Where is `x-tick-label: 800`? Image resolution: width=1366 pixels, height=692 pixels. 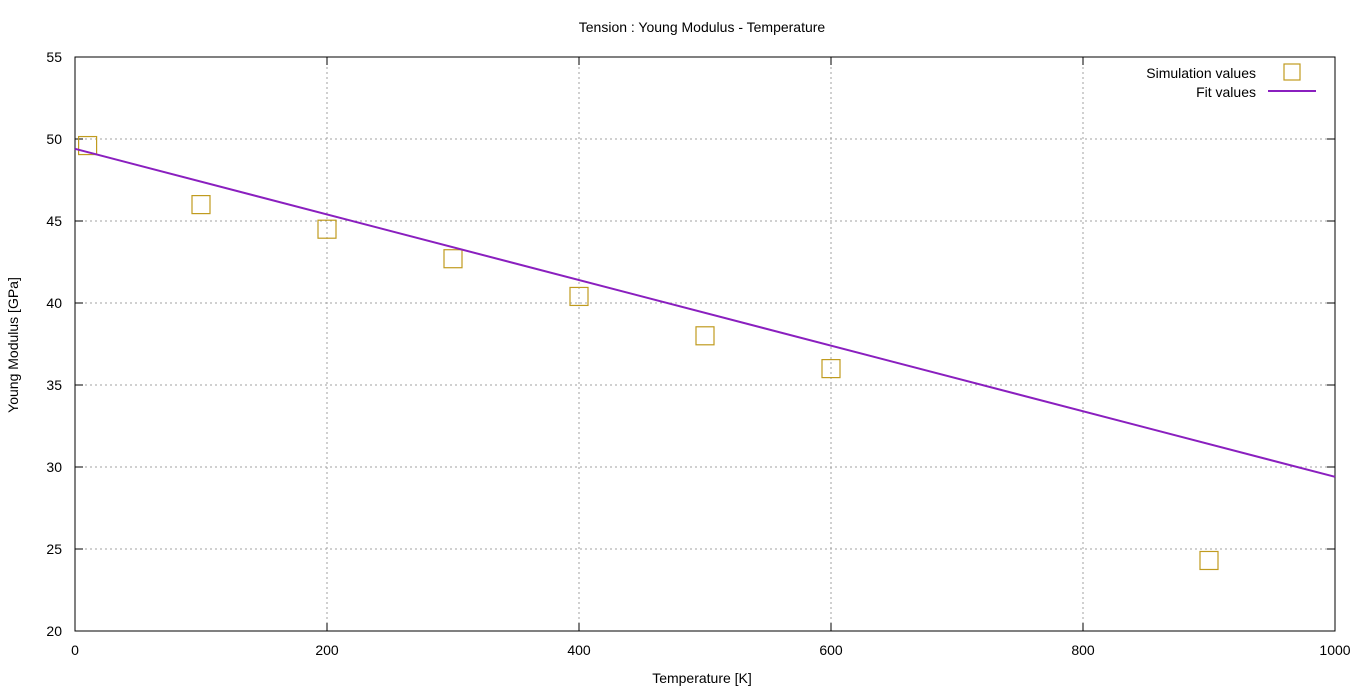 x-tick-label: 800 is located at coordinates (1083, 650).